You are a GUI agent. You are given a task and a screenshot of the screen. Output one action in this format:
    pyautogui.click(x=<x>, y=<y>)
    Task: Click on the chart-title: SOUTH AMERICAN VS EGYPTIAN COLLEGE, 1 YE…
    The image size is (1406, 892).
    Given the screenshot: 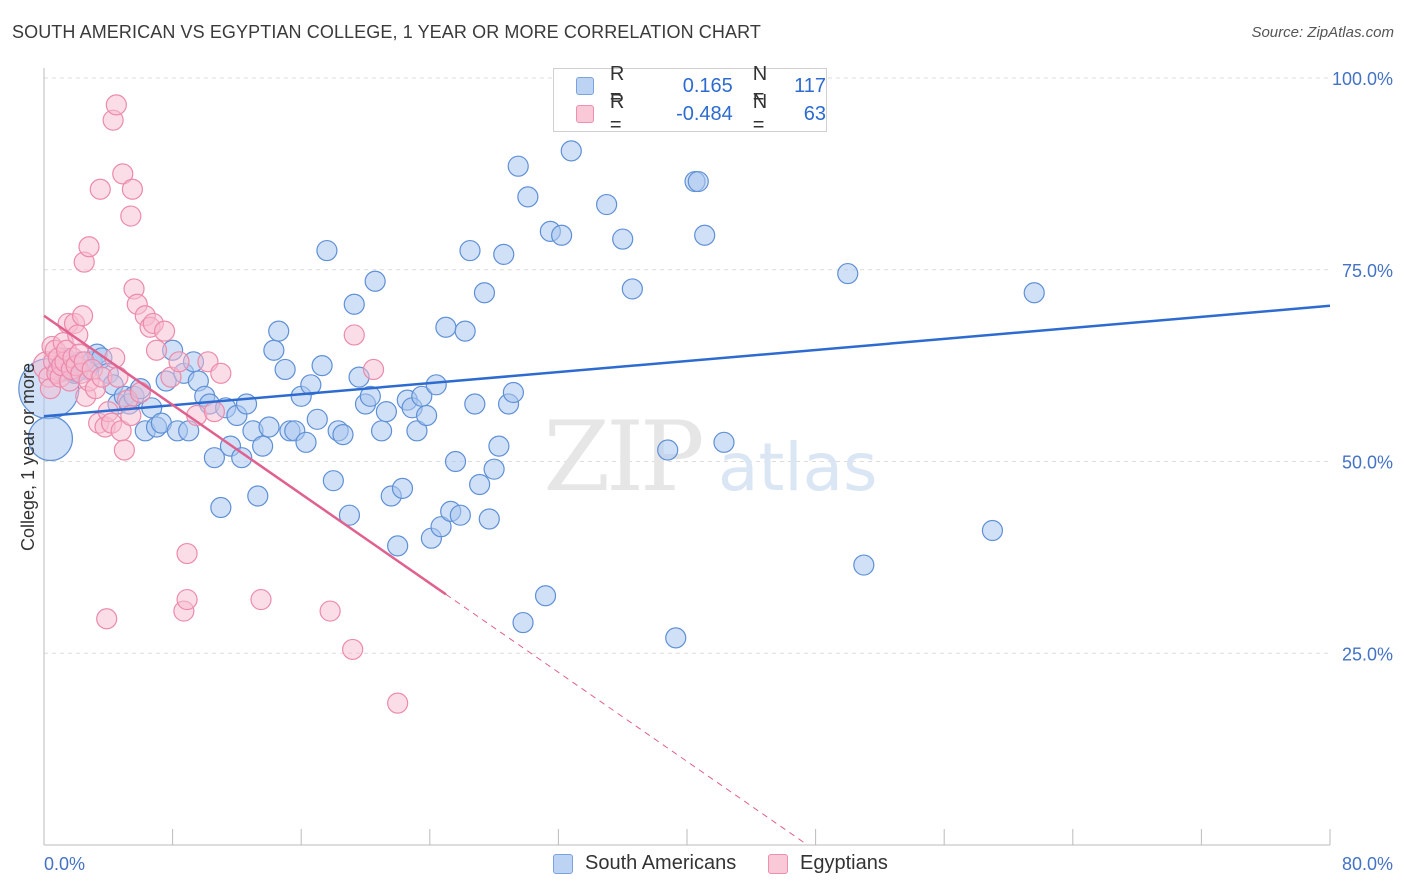 What is the action you would take?
    pyautogui.click(x=386, y=32)
    